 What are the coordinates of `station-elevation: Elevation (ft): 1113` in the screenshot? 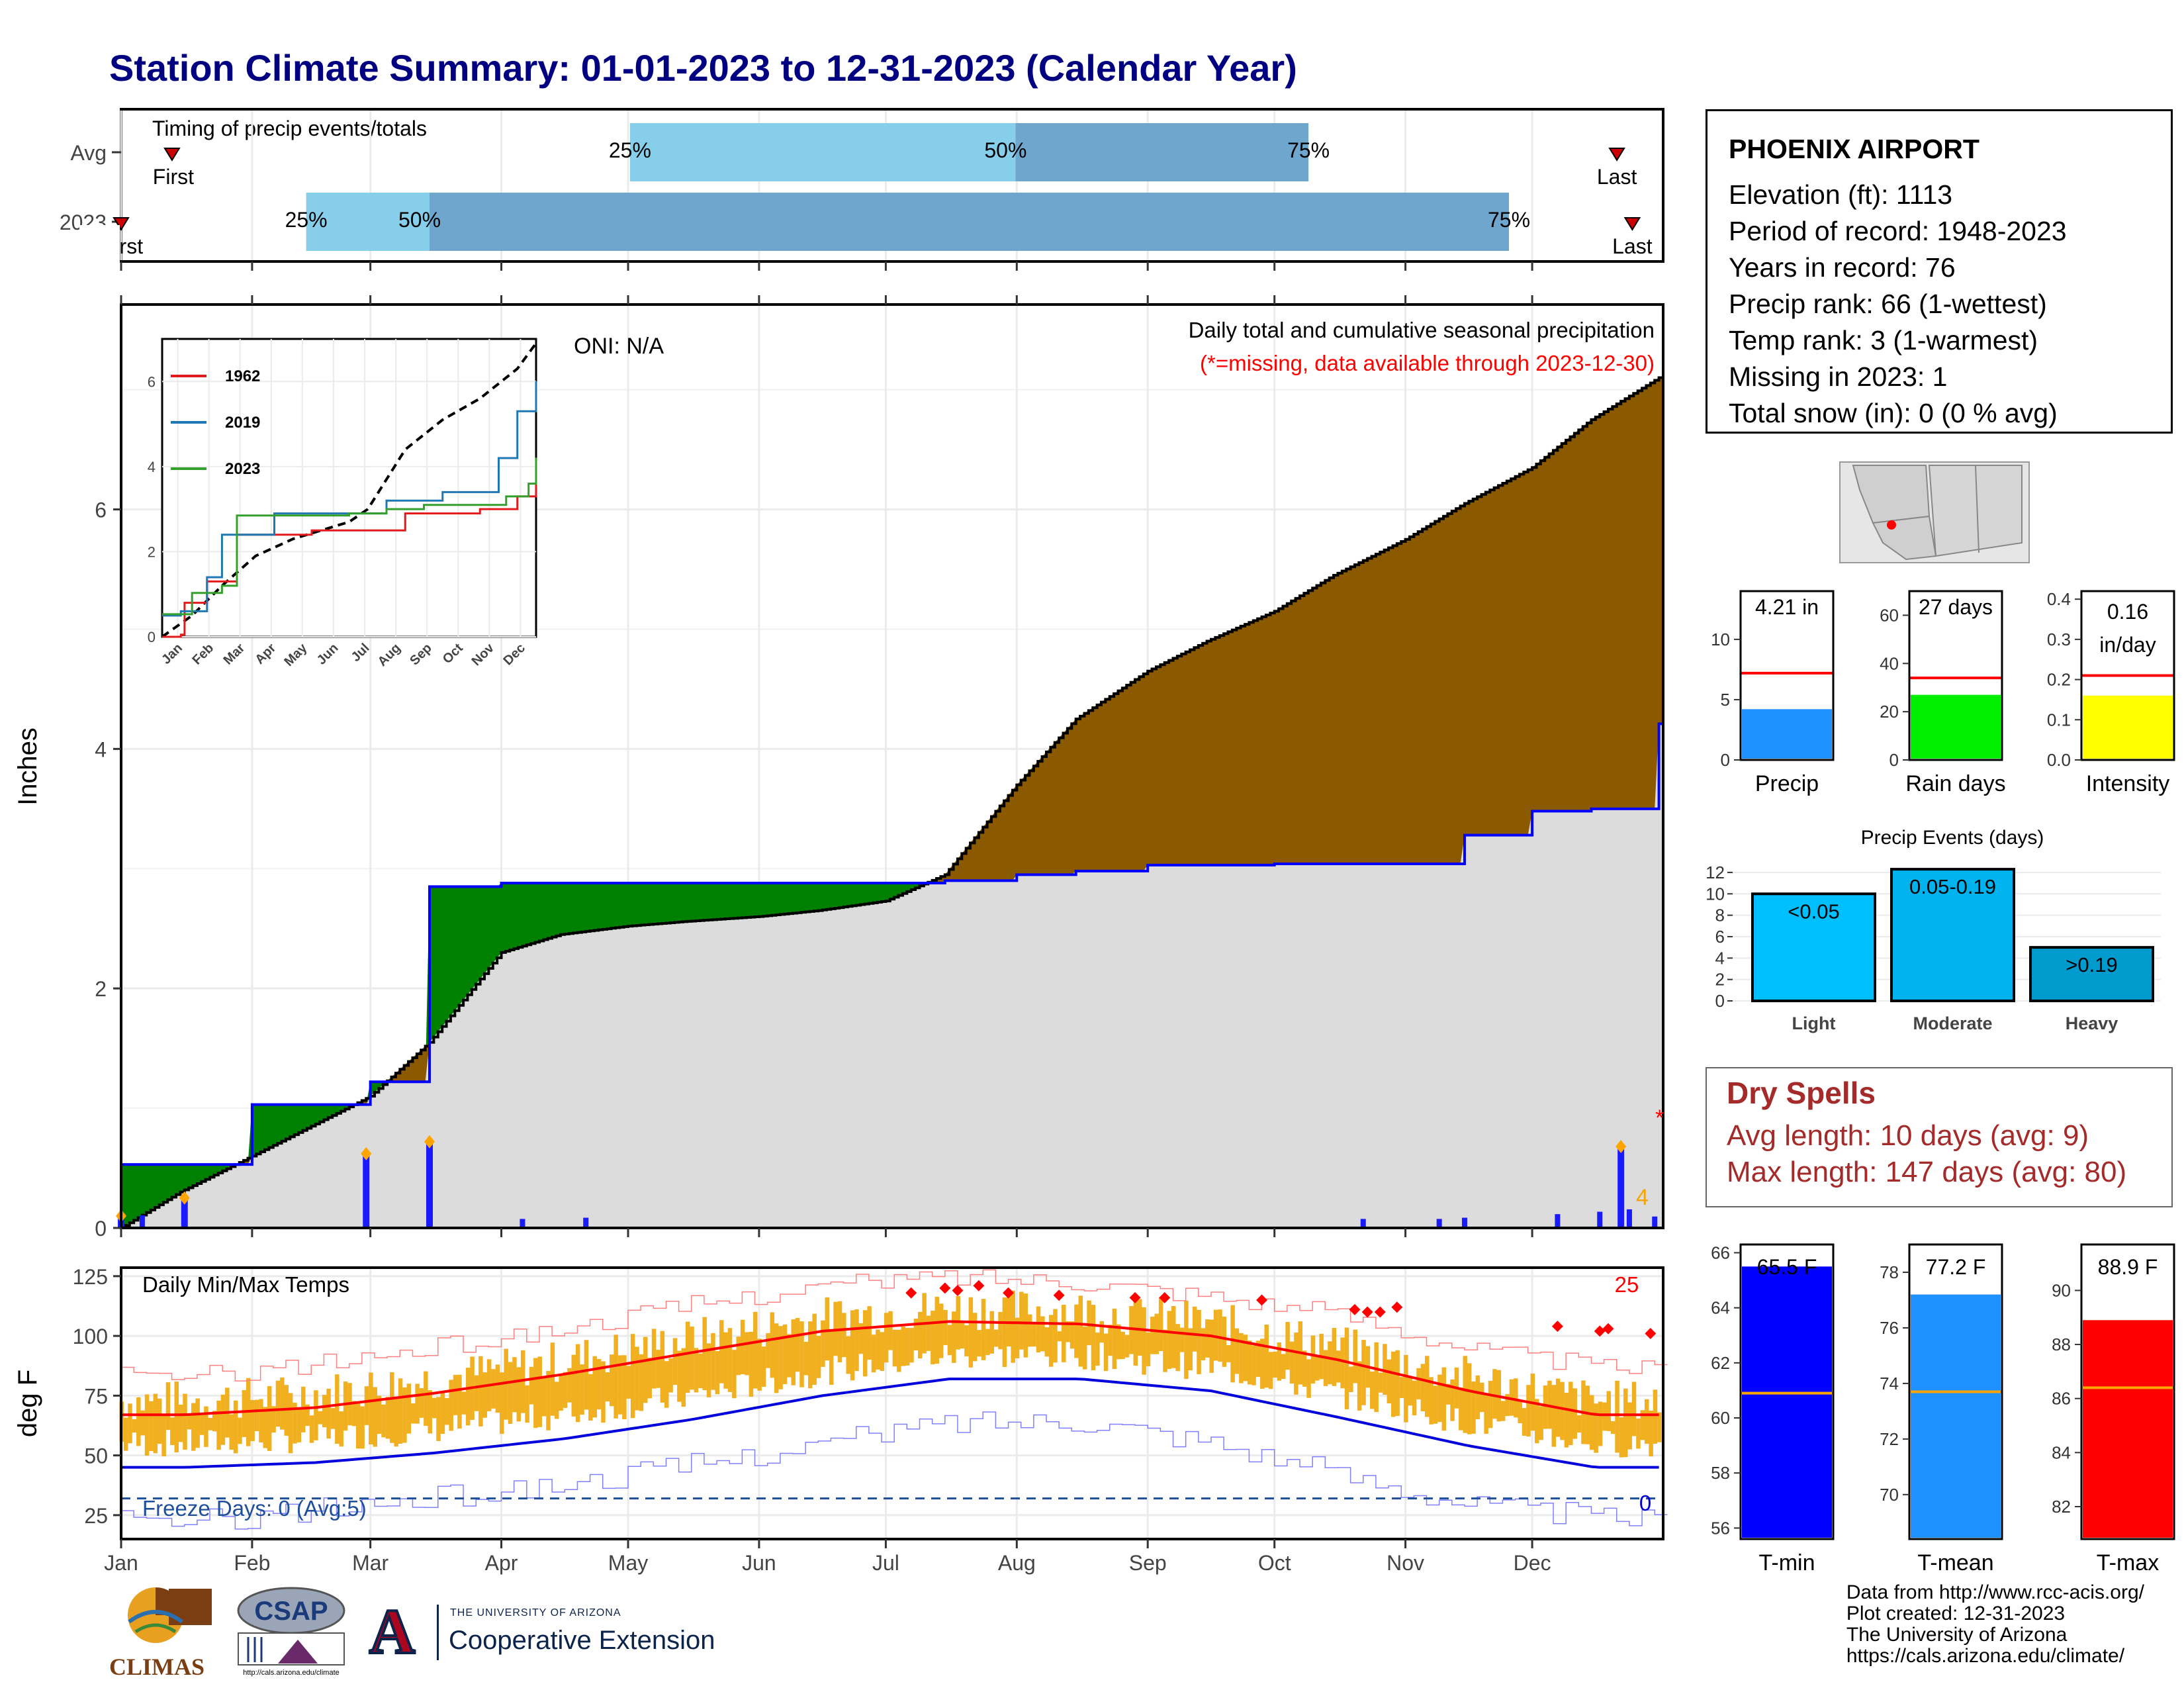 It's located at (1841, 194).